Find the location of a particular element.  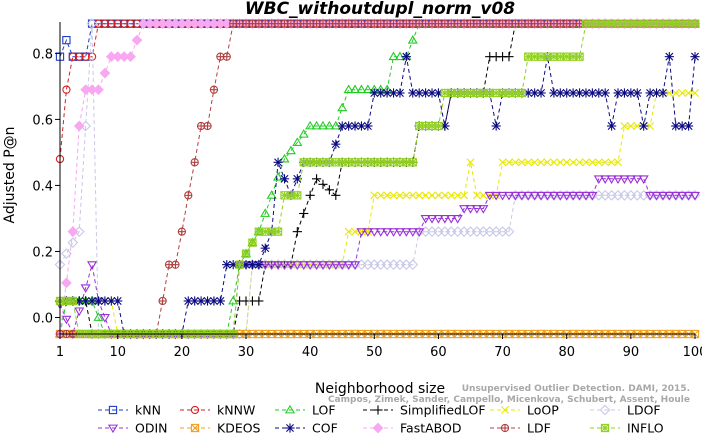

legend-item-fastabod: FastABOD is located at coordinates (412, 427).